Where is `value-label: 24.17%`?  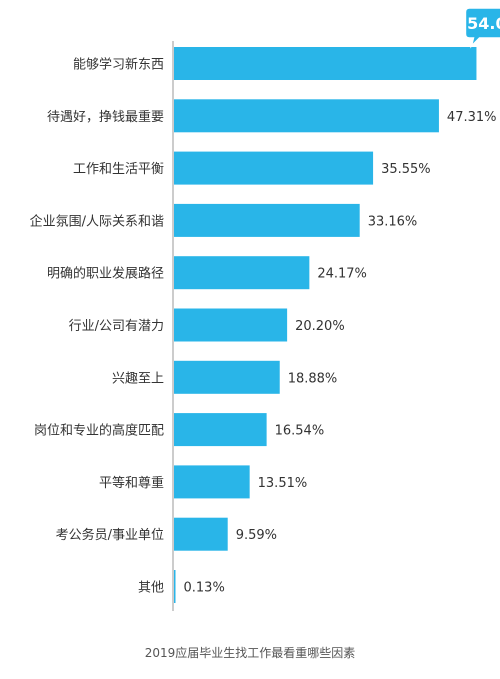
value-label: 24.17% is located at coordinates (342, 274).